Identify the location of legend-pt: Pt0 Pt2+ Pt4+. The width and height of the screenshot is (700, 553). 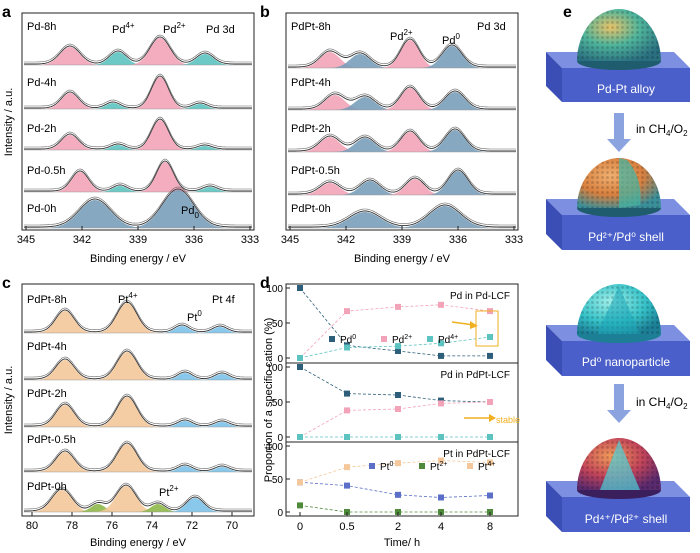
(432, 467).